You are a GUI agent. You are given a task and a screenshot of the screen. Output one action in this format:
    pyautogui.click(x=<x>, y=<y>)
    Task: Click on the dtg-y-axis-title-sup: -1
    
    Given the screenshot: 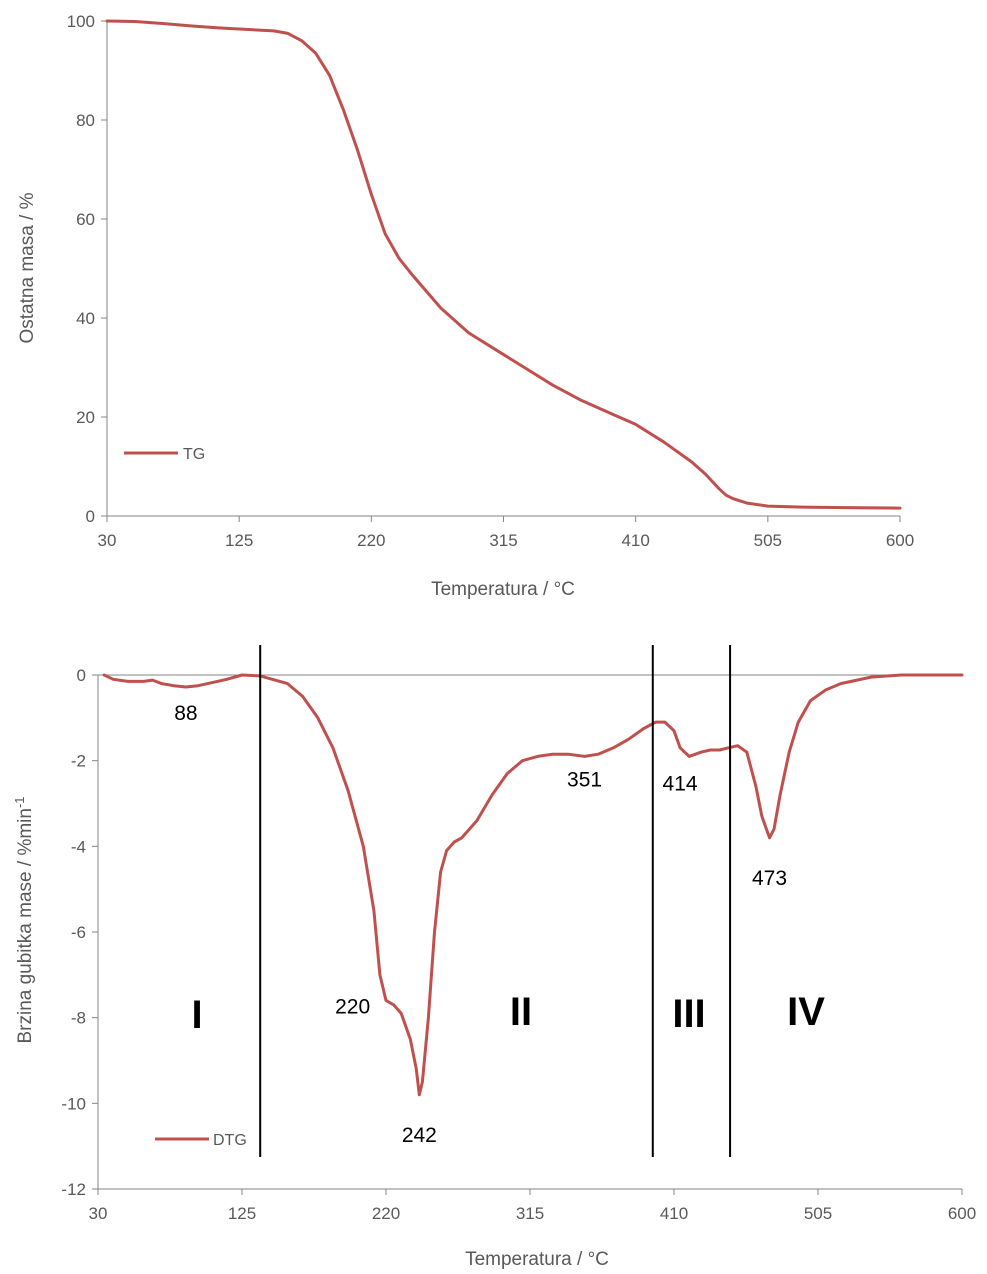 What is the action you would take?
    pyautogui.click(x=19, y=802)
    